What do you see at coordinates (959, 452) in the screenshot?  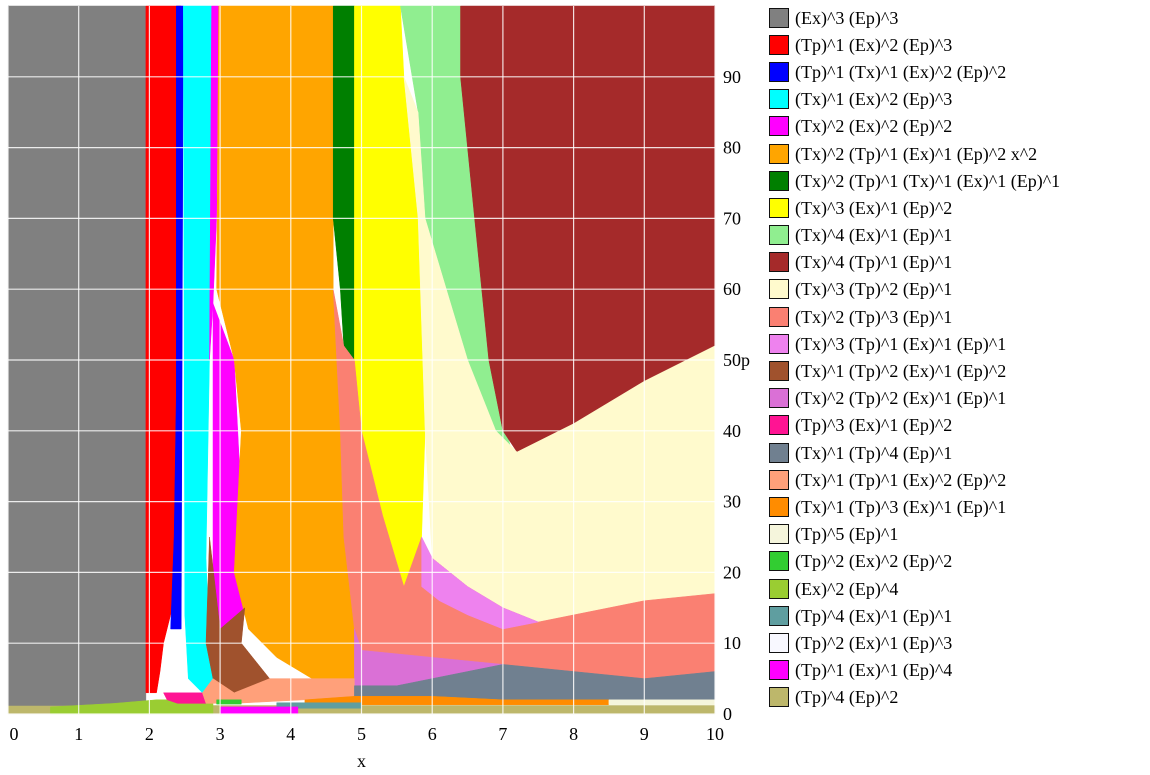 I see `legend-item: (Tx)^1 (Tp)^4 (Ep)^1` at bounding box center [959, 452].